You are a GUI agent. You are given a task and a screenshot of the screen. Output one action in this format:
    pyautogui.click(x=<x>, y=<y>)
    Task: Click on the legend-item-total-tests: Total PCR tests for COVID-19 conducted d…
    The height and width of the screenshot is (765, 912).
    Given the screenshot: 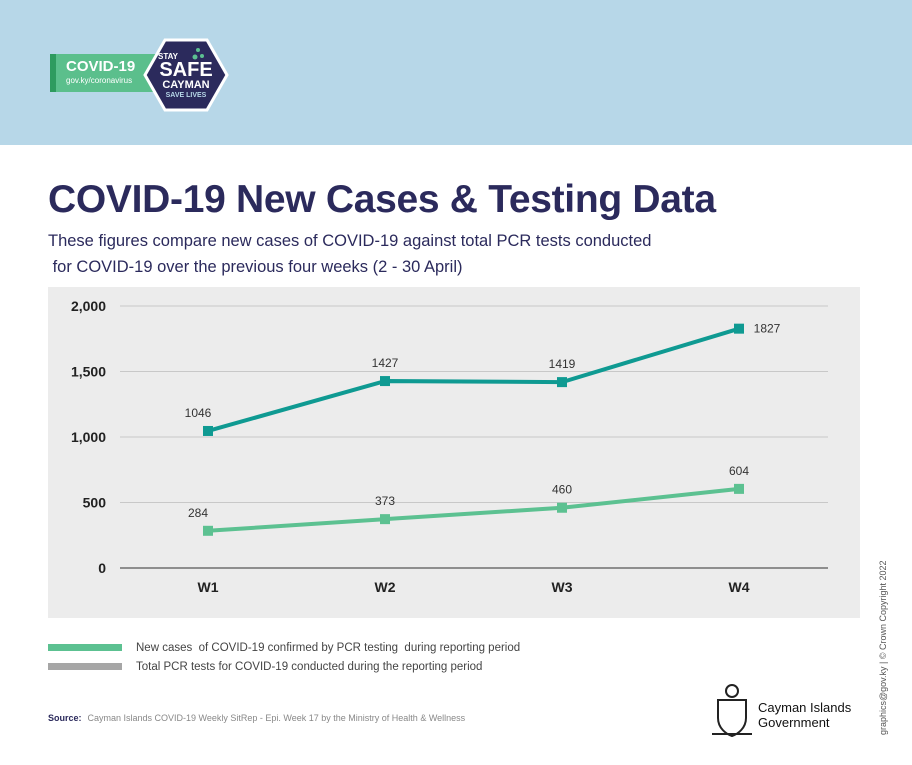 What is the action you would take?
    pyautogui.click(x=265, y=667)
    